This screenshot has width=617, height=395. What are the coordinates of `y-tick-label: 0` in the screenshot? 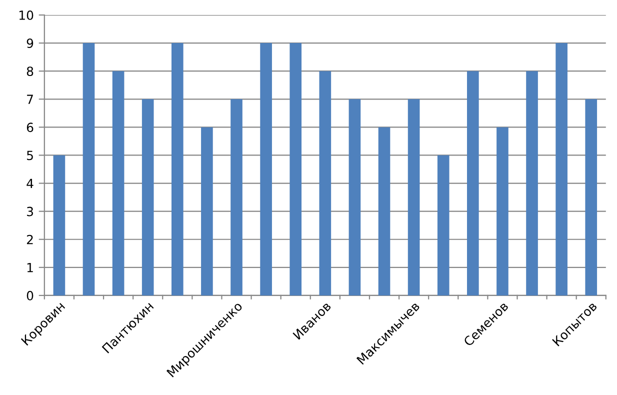 It's located at (30, 295).